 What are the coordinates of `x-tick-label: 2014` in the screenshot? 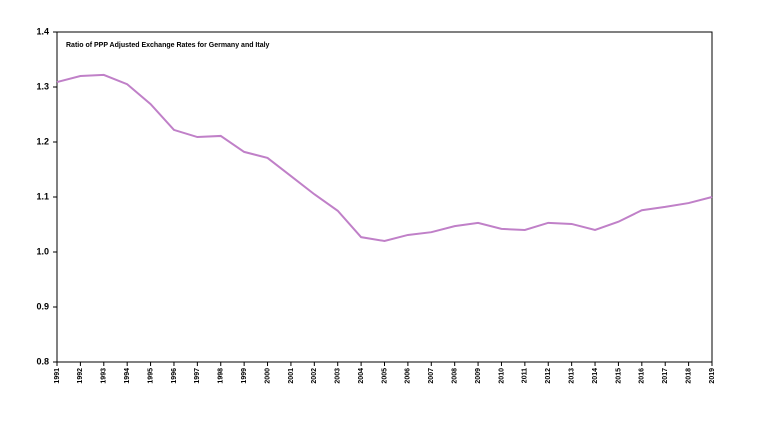 It's located at (595, 376).